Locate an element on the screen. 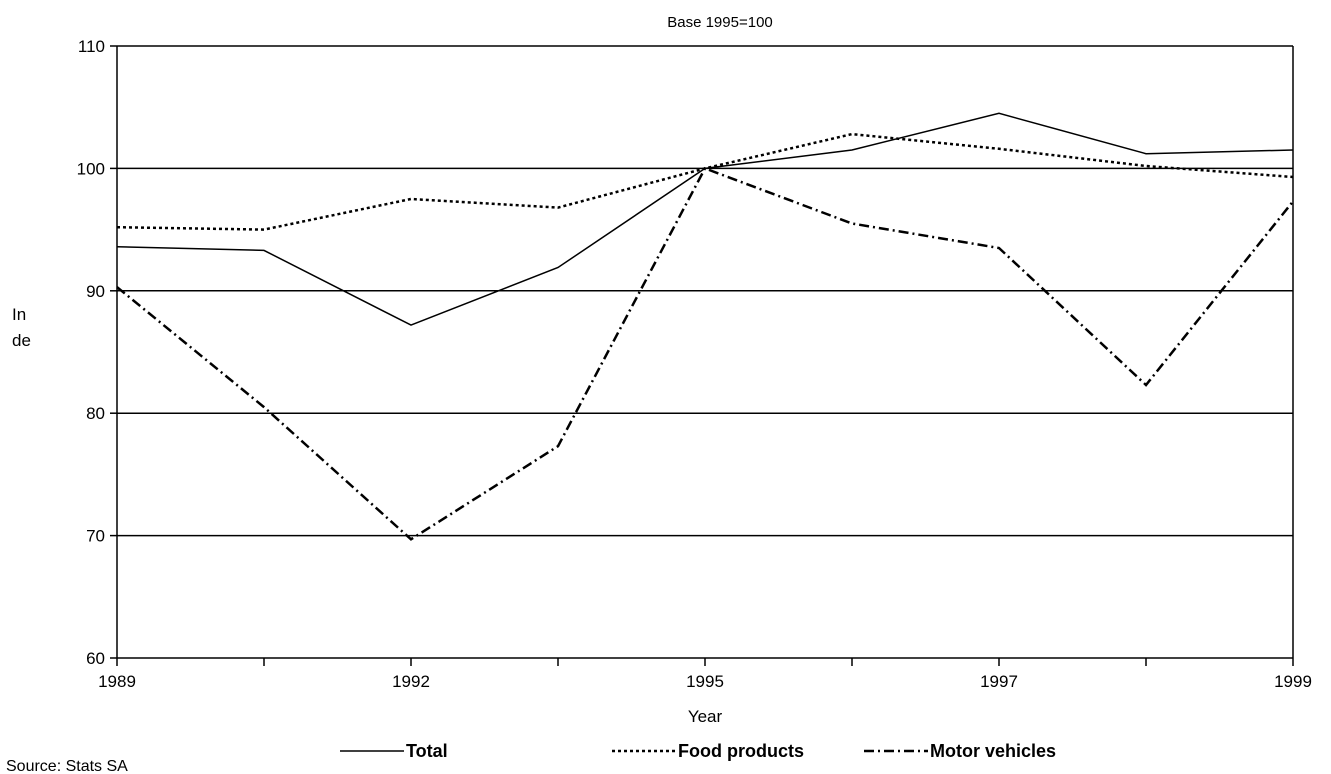 Image resolution: width=1331 pixels, height=774 pixels. series-line-food-products is located at coordinates (705, 181).